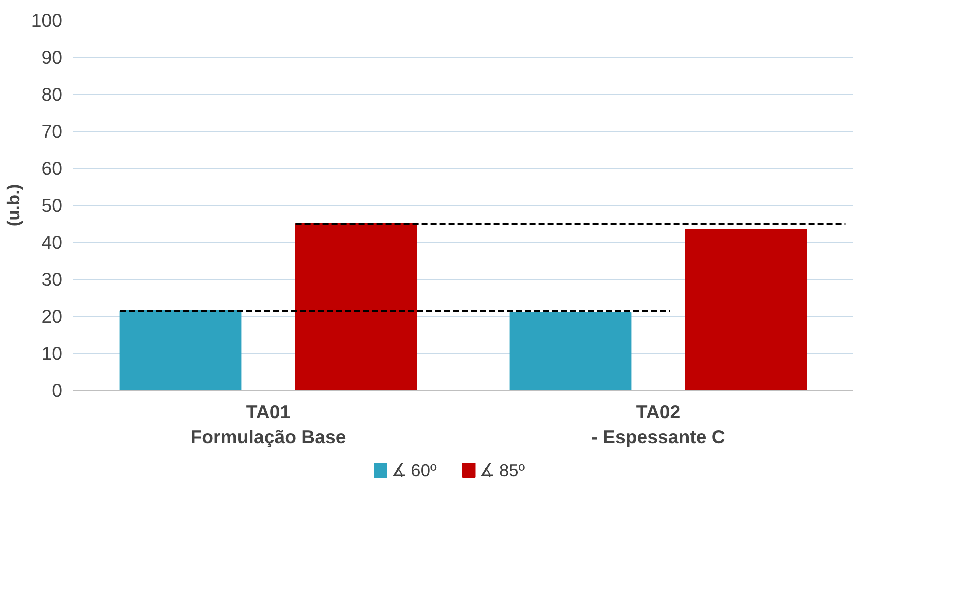 The height and width of the screenshot is (606, 957). What do you see at coordinates (268, 425) in the screenshot?
I see `x-tick-label: TA01 Formulação Base` at bounding box center [268, 425].